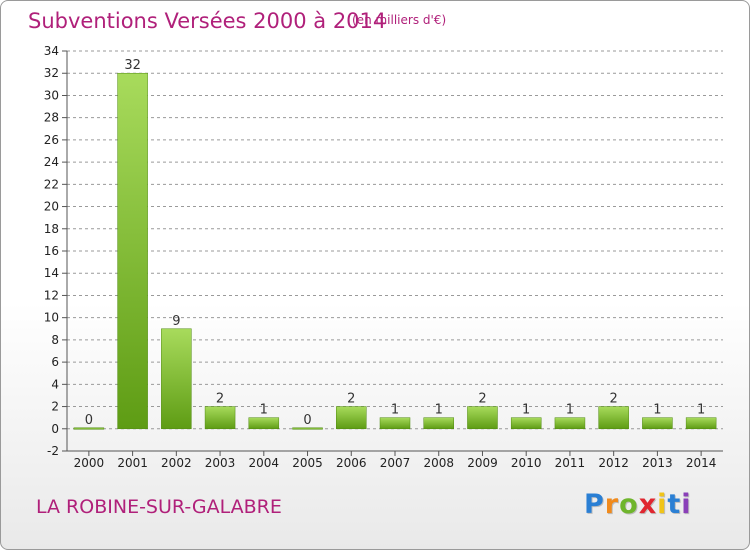  What do you see at coordinates (55, 384) in the screenshot?
I see `y-tick-label: 4` at bounding box center [55, 384].